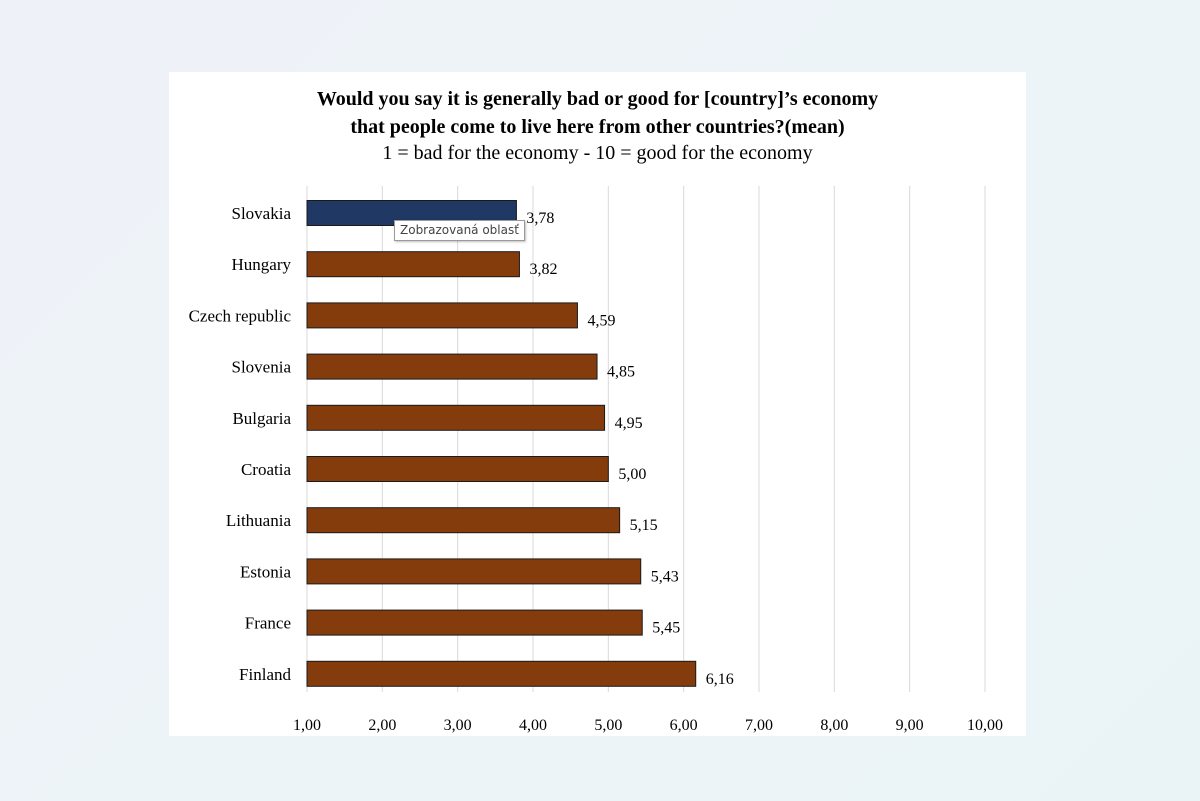  Describe the element at coordinates (459, 230) in the screenshot. I see `chart-area-tooltip: Zobrazovaná oblasť` at that location.